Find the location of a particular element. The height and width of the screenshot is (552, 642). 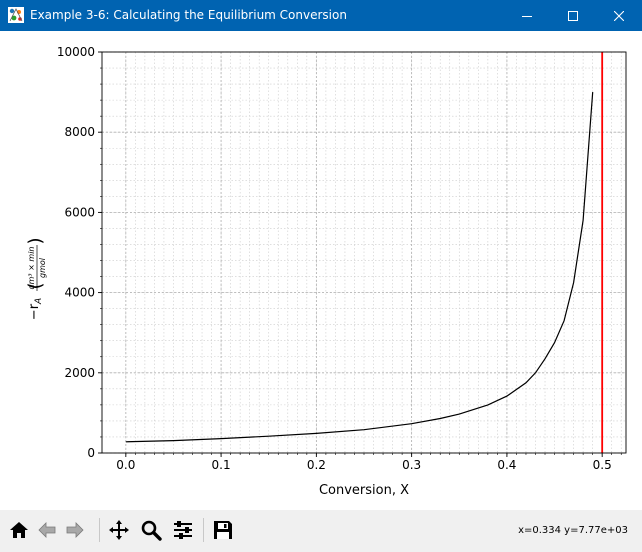

save-button is located at coordinates (223, 530).